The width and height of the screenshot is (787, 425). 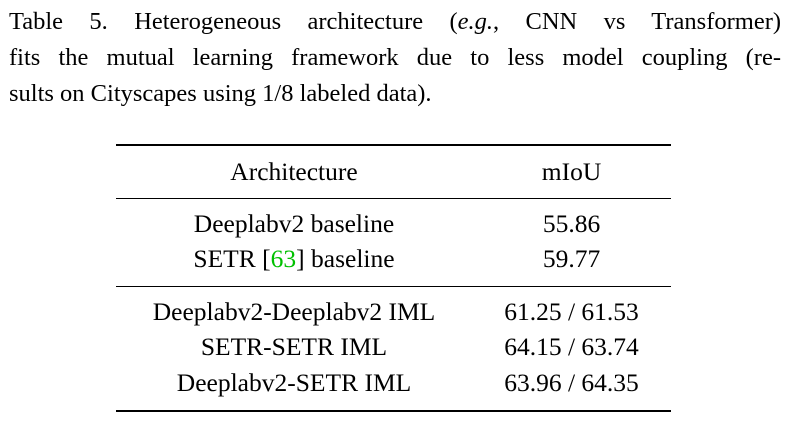 I want to click on arch-cell: SETR [63] baseline, so click(x=294, y=259).